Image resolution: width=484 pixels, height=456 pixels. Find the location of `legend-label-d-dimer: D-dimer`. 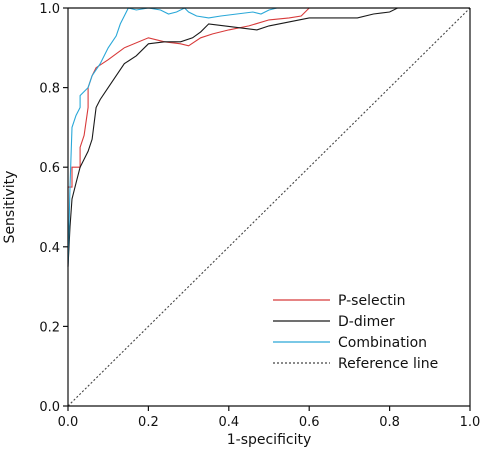

legend-label-d-dimer: D-dimer is located at coordinates (366, 322).